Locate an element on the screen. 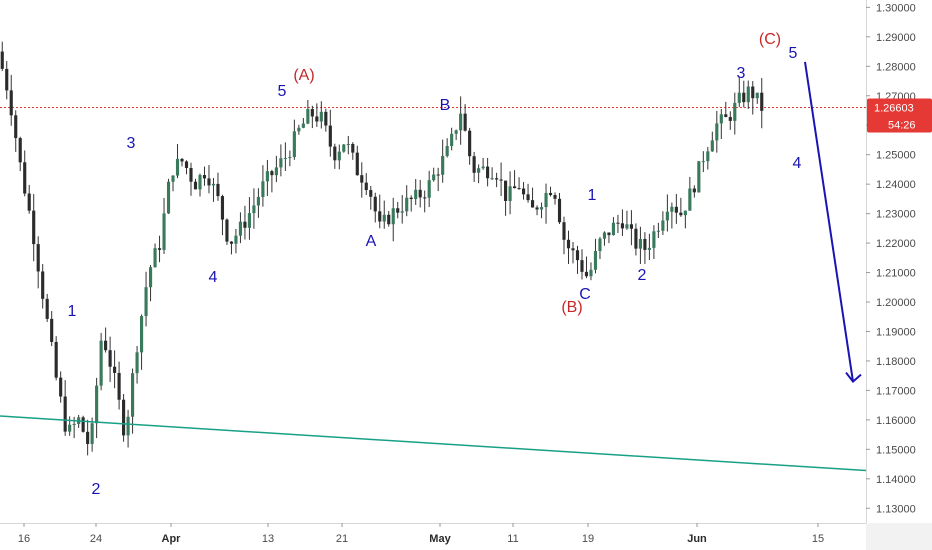 This screenshot has height=550, width=932. wave-label: 1 is located at coordinates (72, 311).